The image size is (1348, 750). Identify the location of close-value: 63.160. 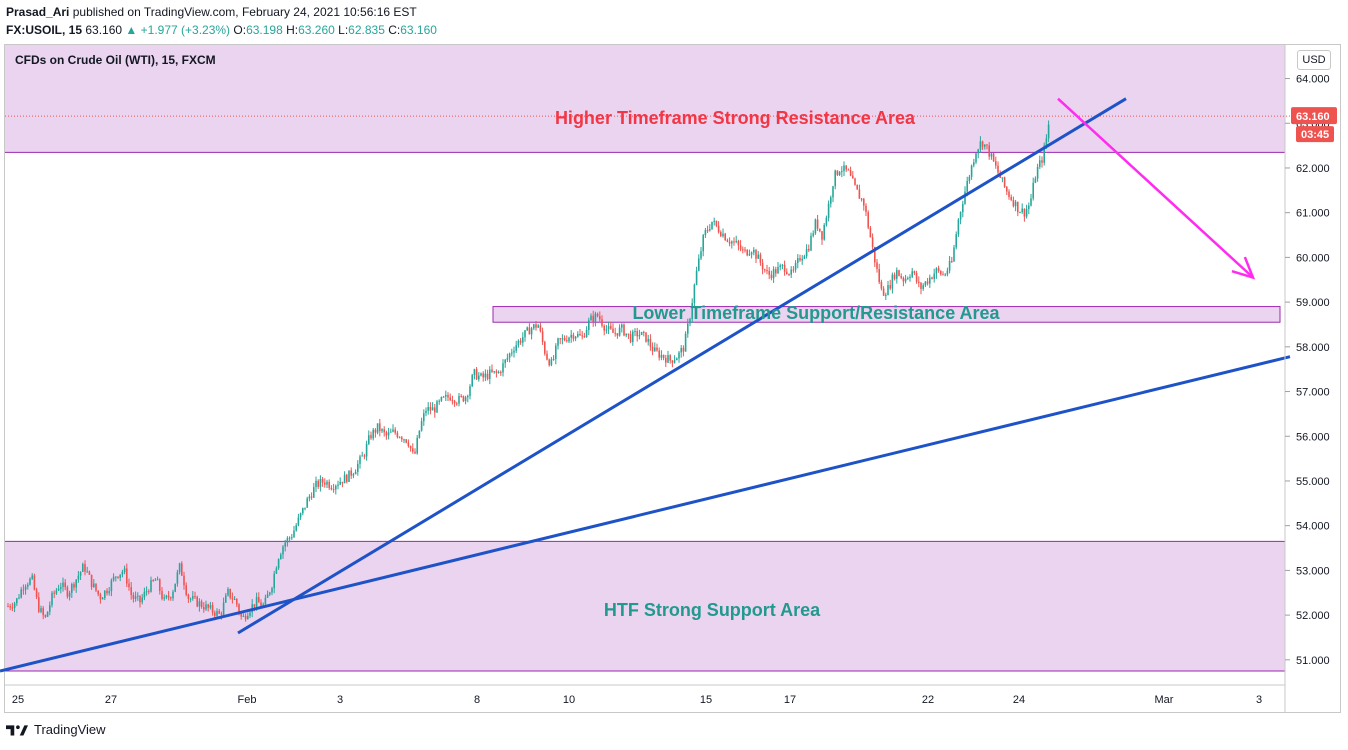
(418, 30).